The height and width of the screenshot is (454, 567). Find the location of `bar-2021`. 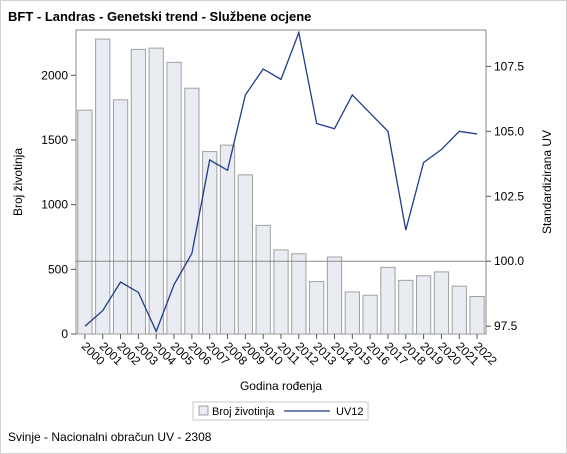

bar-2021 is located at coordinates (459, 310).